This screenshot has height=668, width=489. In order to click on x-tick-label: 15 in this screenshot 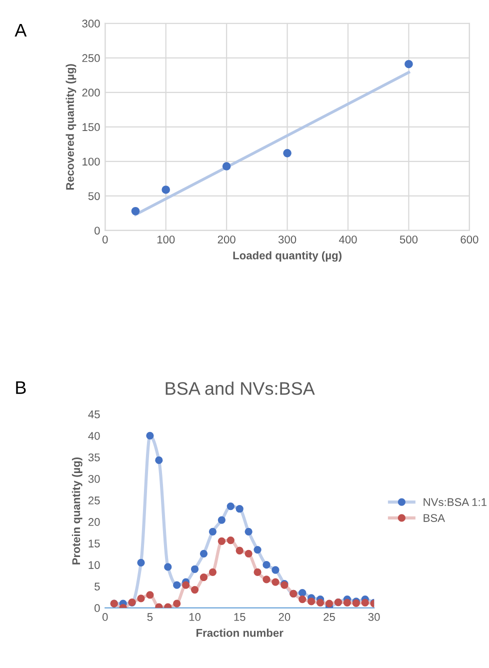, I will do `click(240, 617)`.